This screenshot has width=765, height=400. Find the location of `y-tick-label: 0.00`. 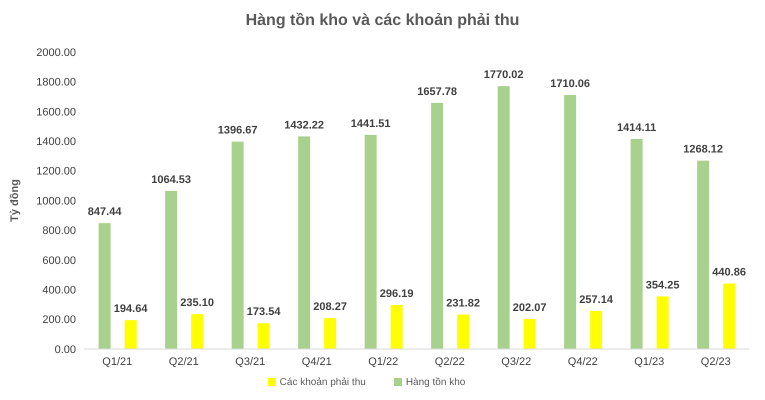

y-tick-label: 0.00 is located at coordinates (65, 350).